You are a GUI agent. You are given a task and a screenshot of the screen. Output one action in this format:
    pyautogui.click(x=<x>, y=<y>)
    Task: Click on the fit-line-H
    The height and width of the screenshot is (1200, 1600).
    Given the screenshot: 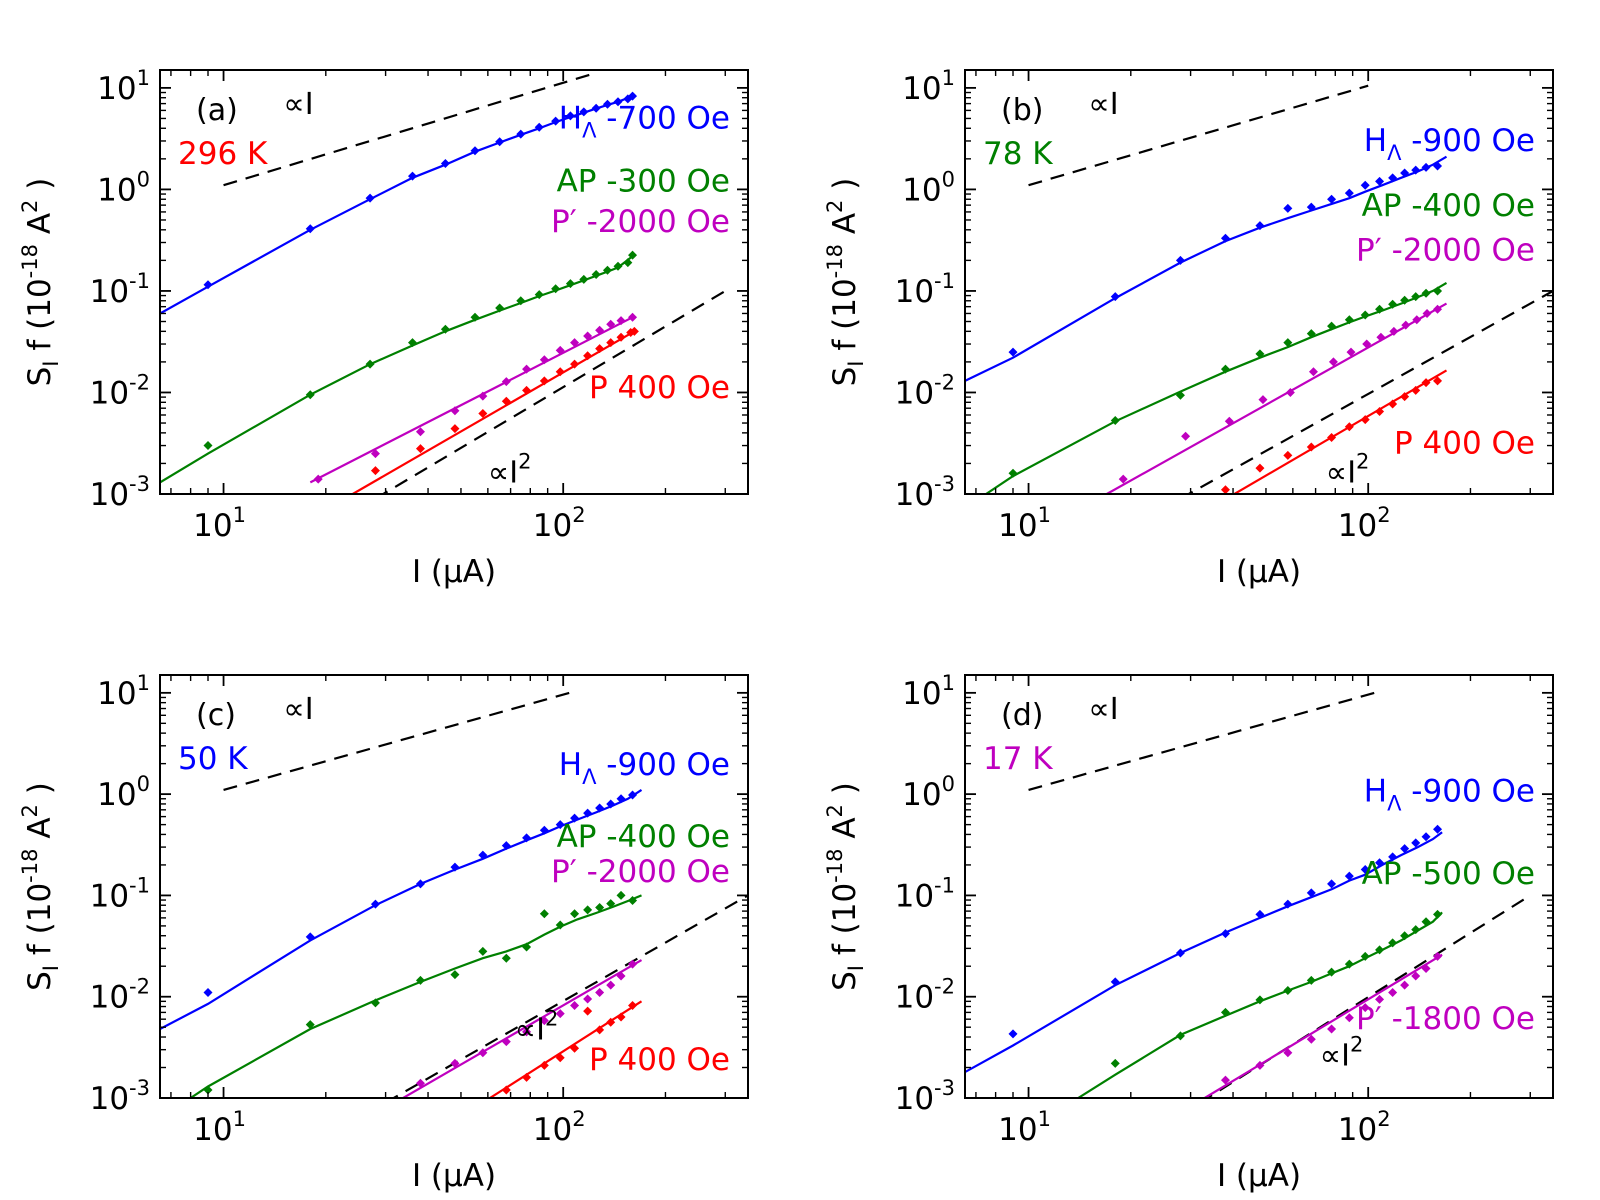 What is the action you would take?
    pyautogui.click(x=401, y=909)
    